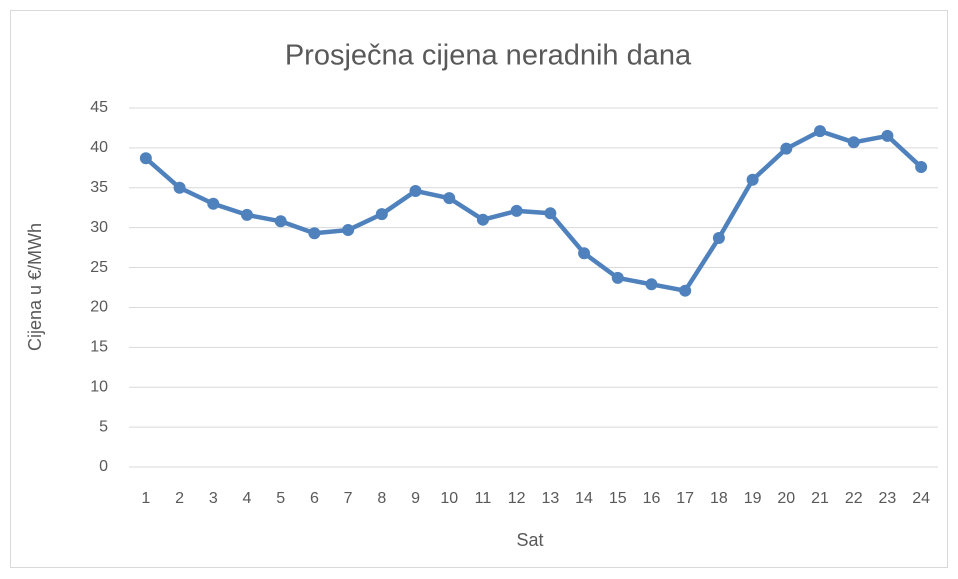  Describe the element at coordinates (314, 498) in the screenshot. I see `x-tick-label: 6` at that location.